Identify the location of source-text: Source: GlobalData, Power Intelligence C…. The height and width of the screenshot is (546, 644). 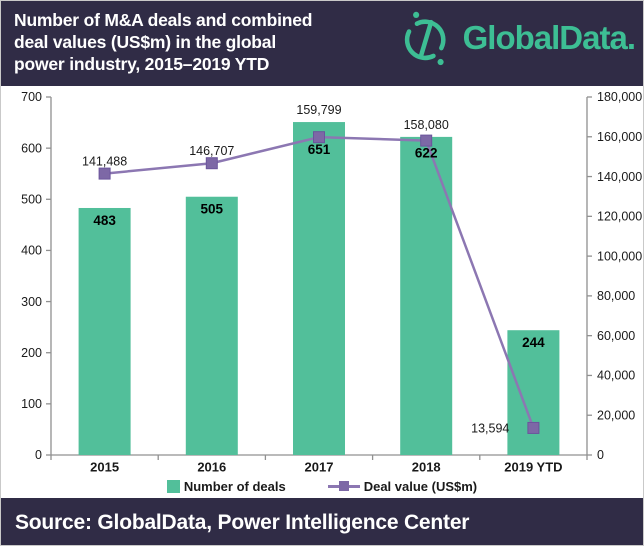
(242, 522).